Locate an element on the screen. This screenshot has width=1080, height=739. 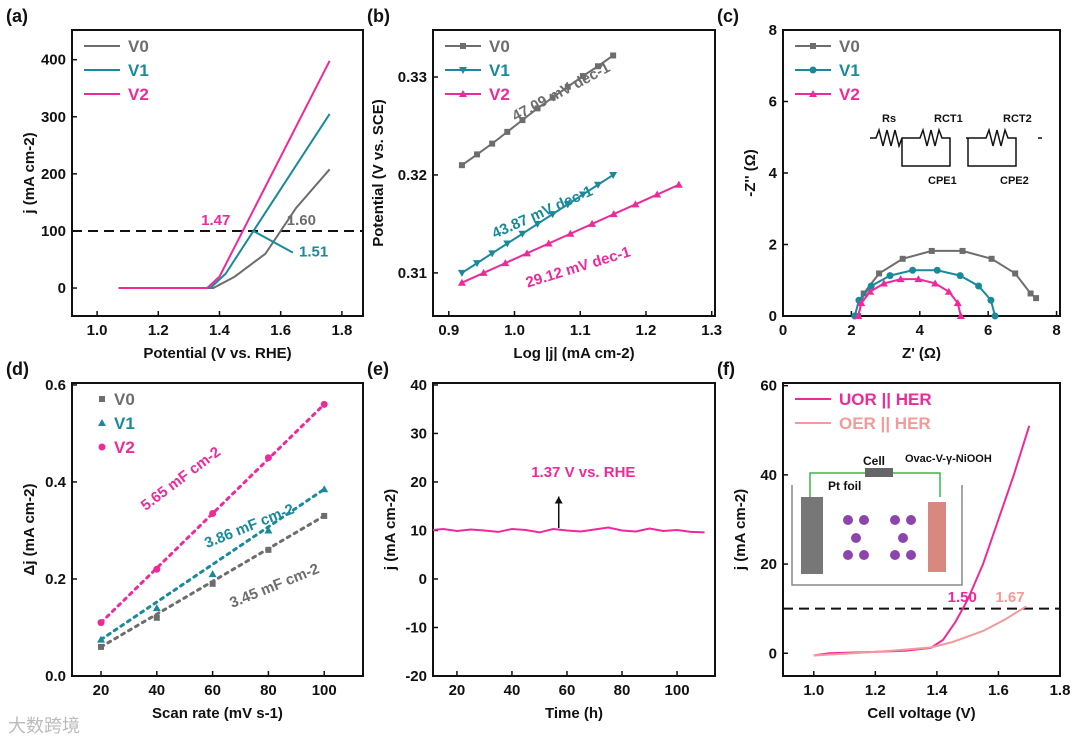
x-tick-label: 1.0 is located at coordinates (813, 690).